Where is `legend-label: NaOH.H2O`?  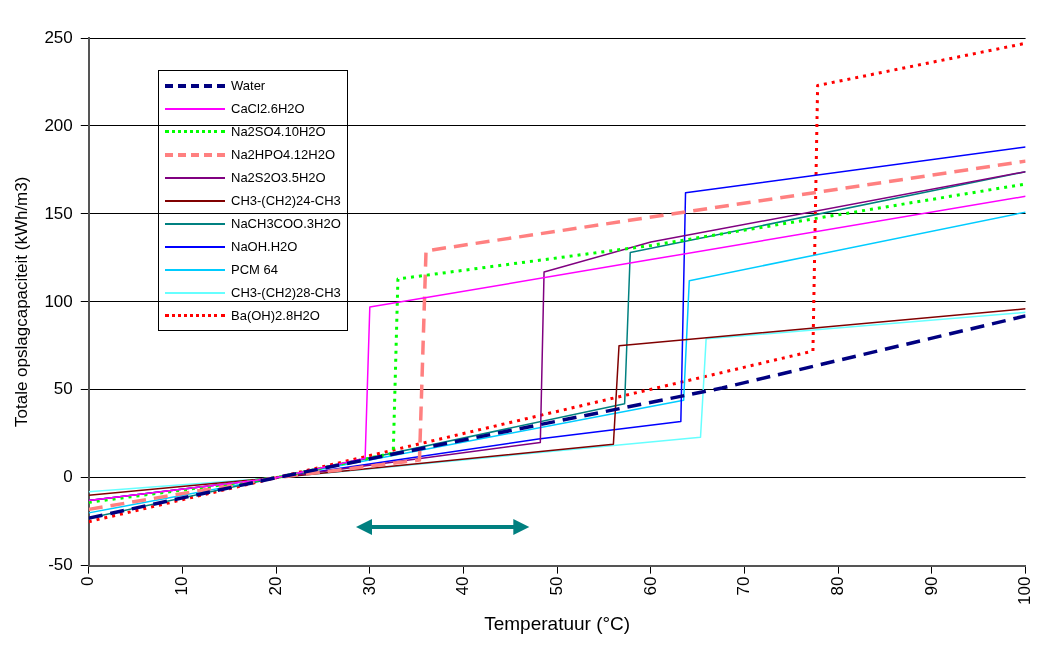 legend-label: NaOH.H2O is located at coordinates (264, 246).